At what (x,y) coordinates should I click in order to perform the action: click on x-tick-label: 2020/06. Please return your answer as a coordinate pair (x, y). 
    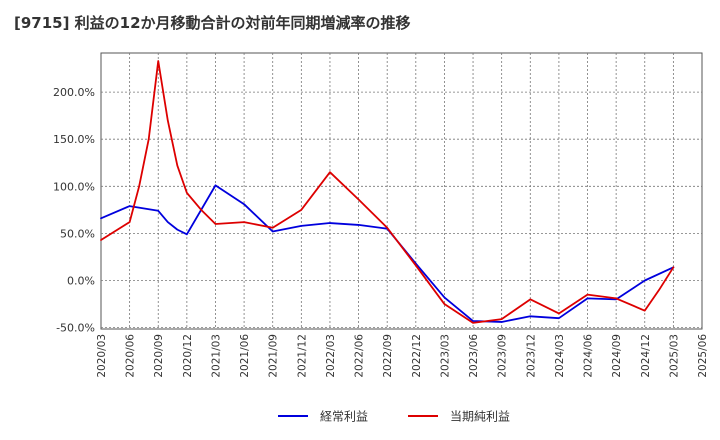
    Looking at the image, I should click on (131, 356).